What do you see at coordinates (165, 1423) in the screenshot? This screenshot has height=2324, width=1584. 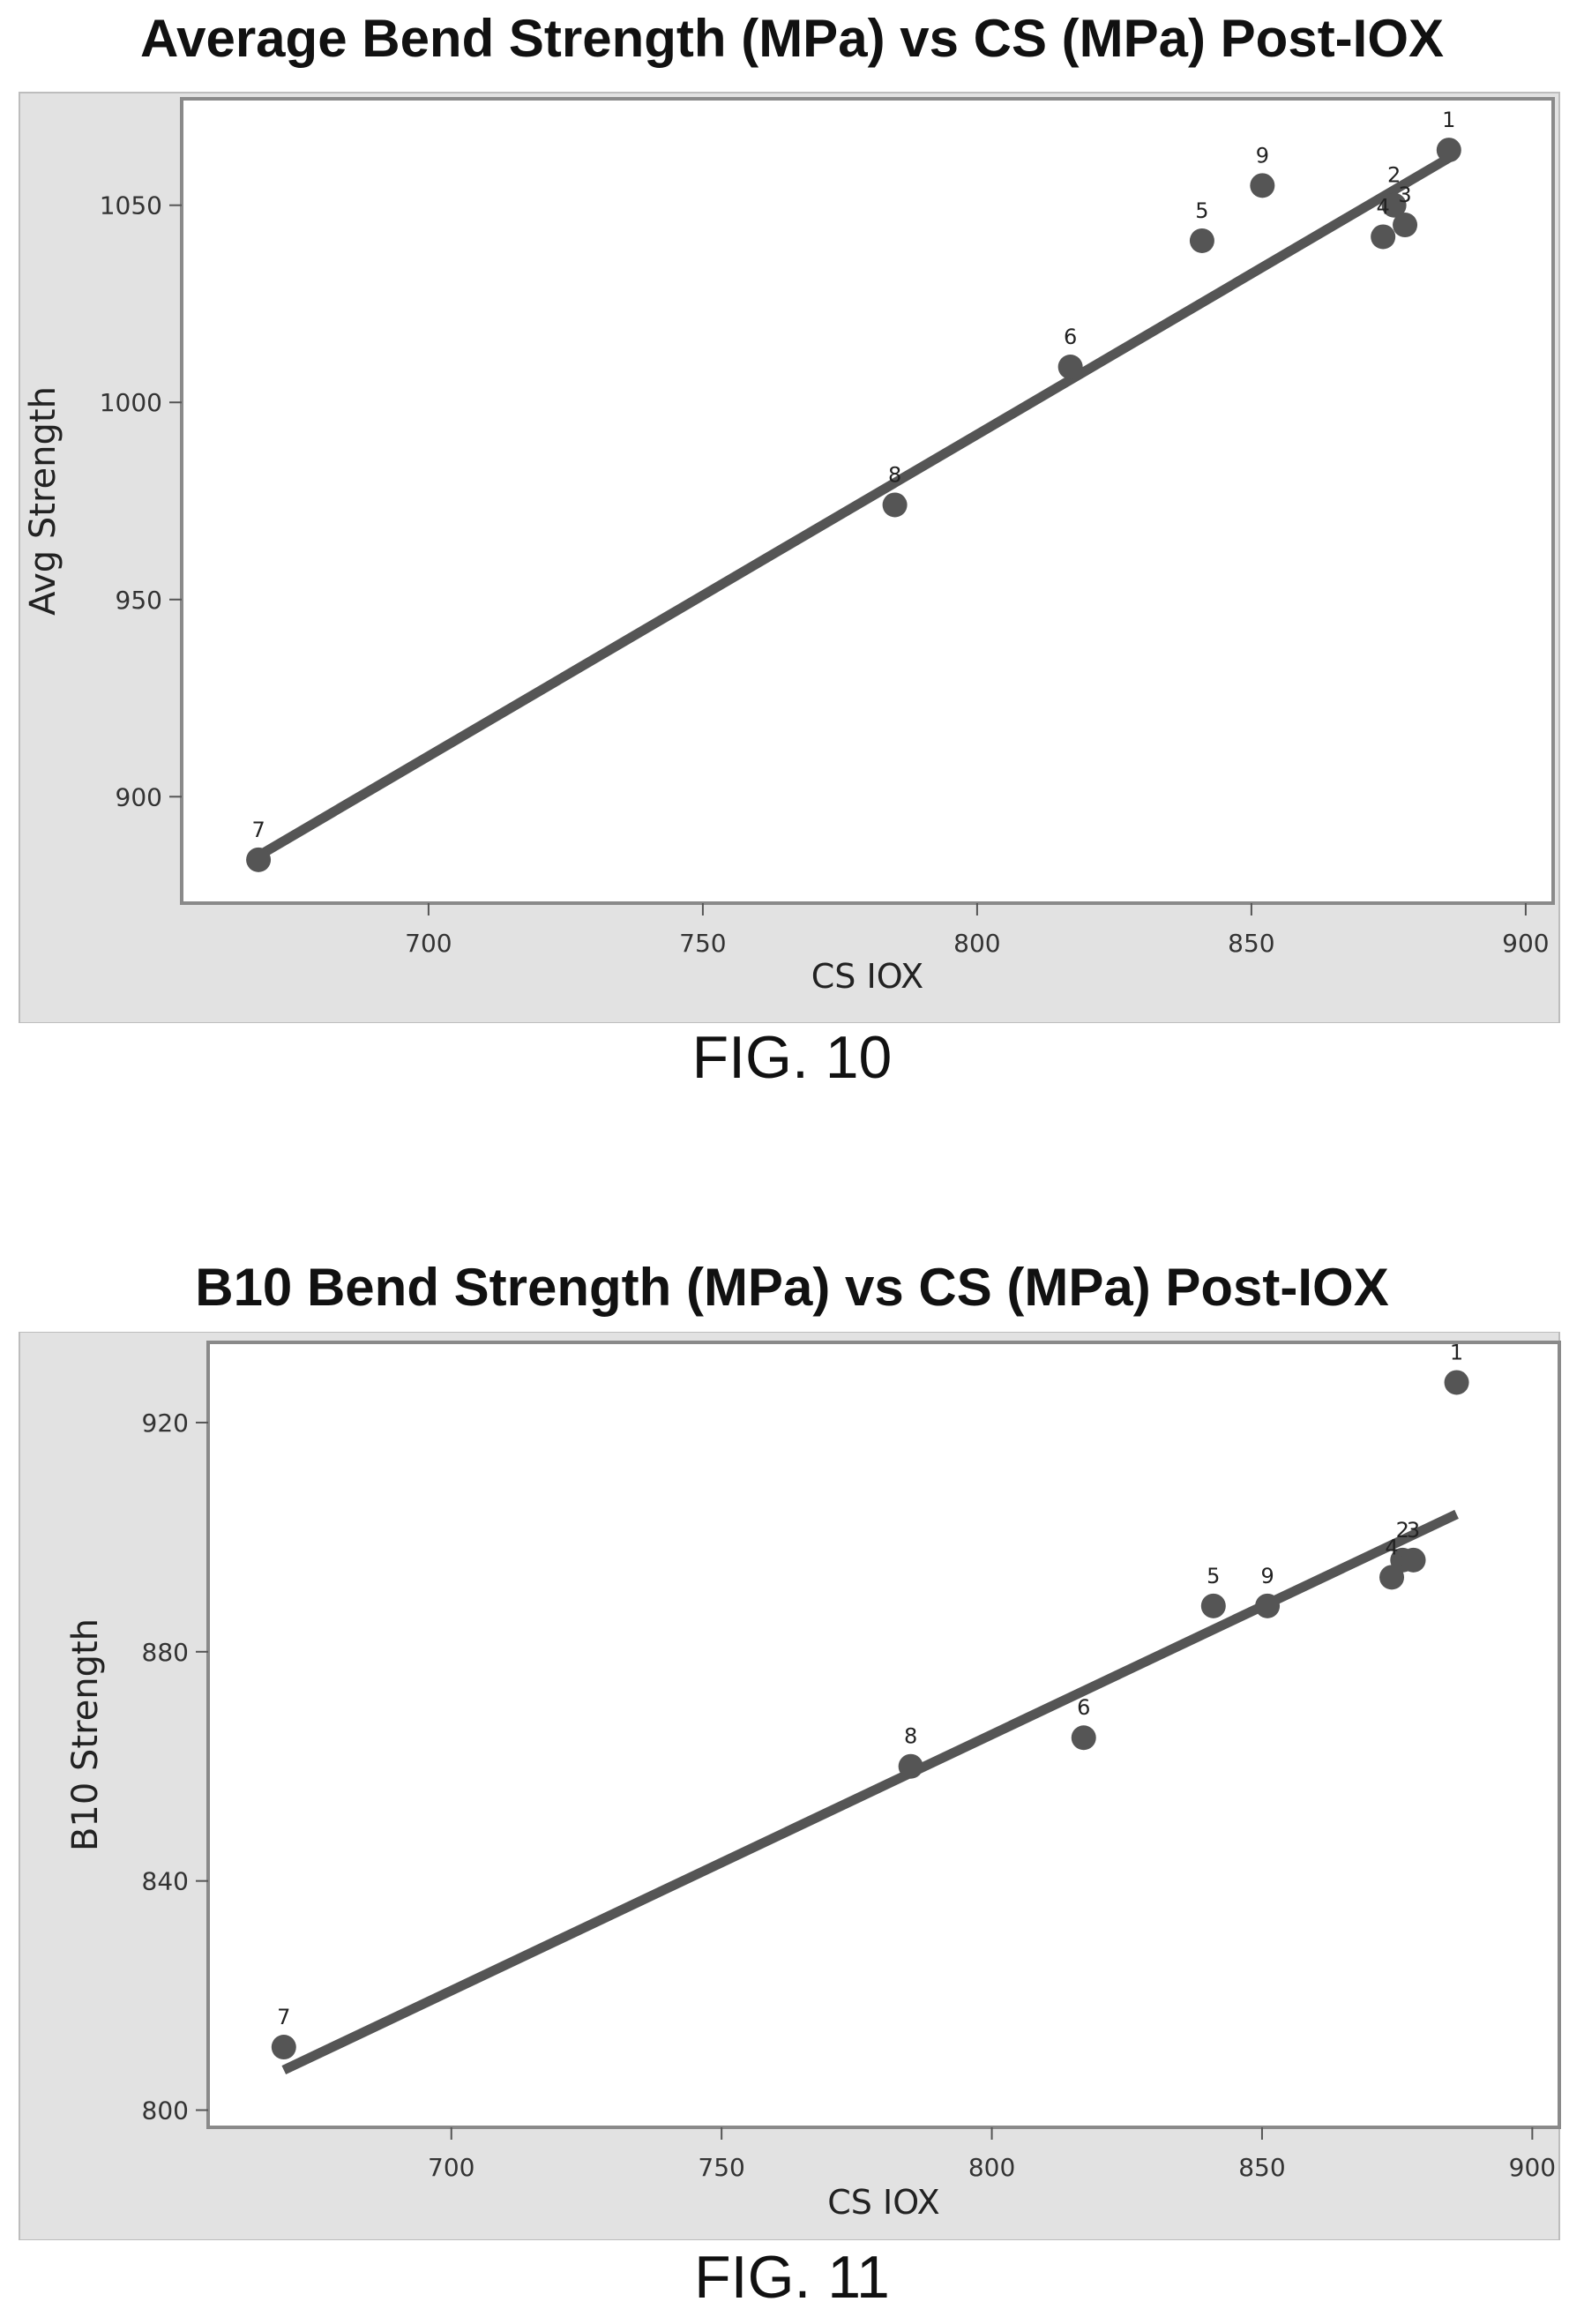 I see `y-tick-label: 920` at bounding box center [165, 1423].